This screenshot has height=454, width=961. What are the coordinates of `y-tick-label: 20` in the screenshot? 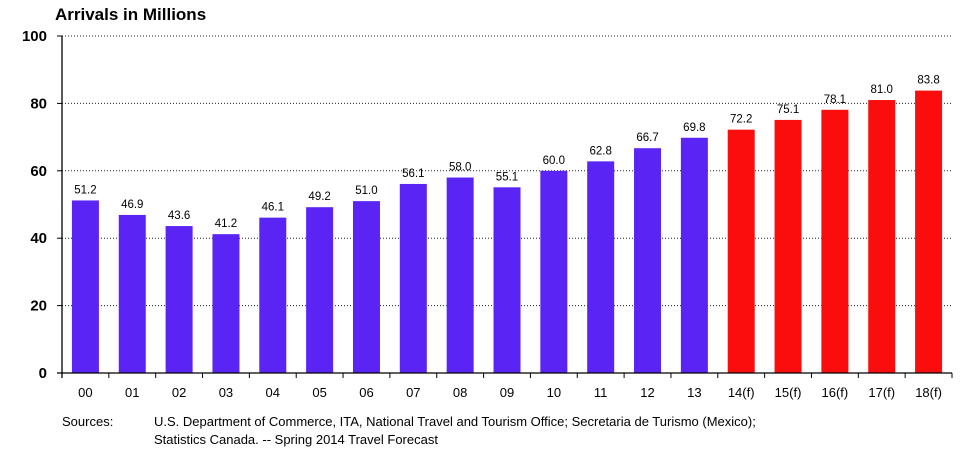 It's located at (38, 306).